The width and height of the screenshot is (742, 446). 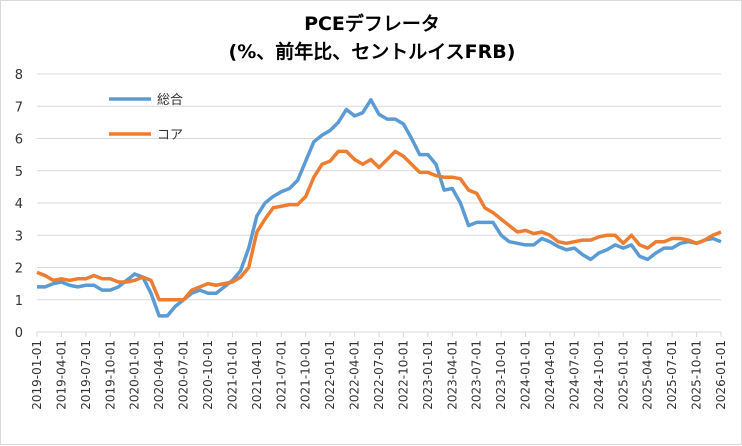 I want to click on x-tick-label: 2025-10-01, so click(x=697, y=375).